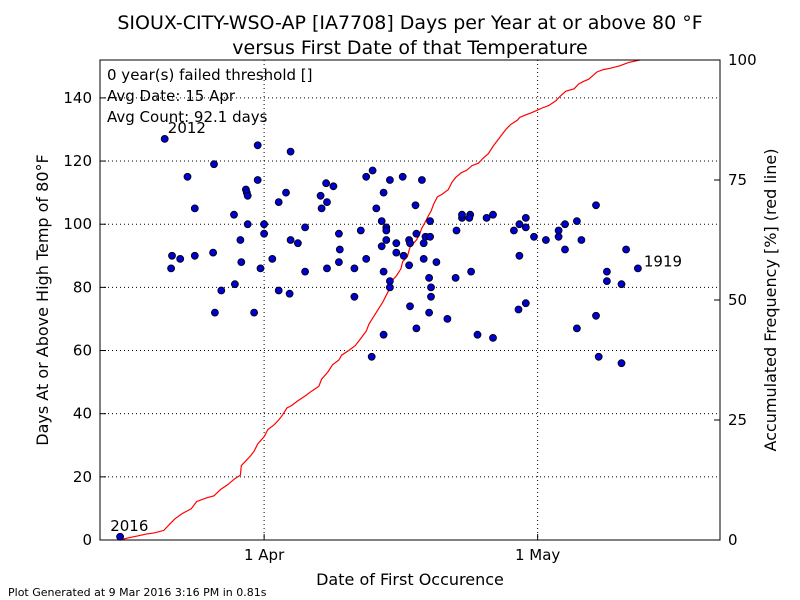  Describe the element at coordinates (537, 555) in the screenshot. I see `x-tick-label: 1 May` at that location.